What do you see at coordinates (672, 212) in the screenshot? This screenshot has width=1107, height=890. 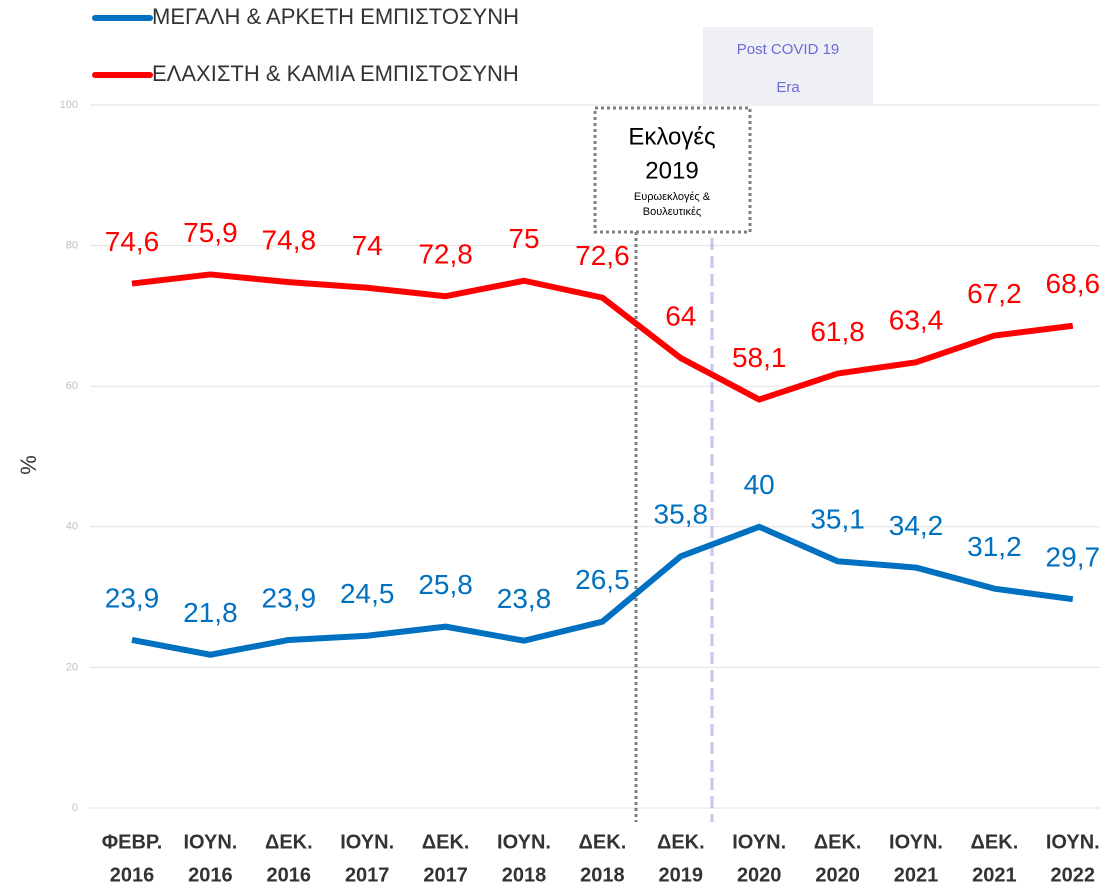 I see `elections-text: Βουλευτικές` at bounding box center [672, 212].